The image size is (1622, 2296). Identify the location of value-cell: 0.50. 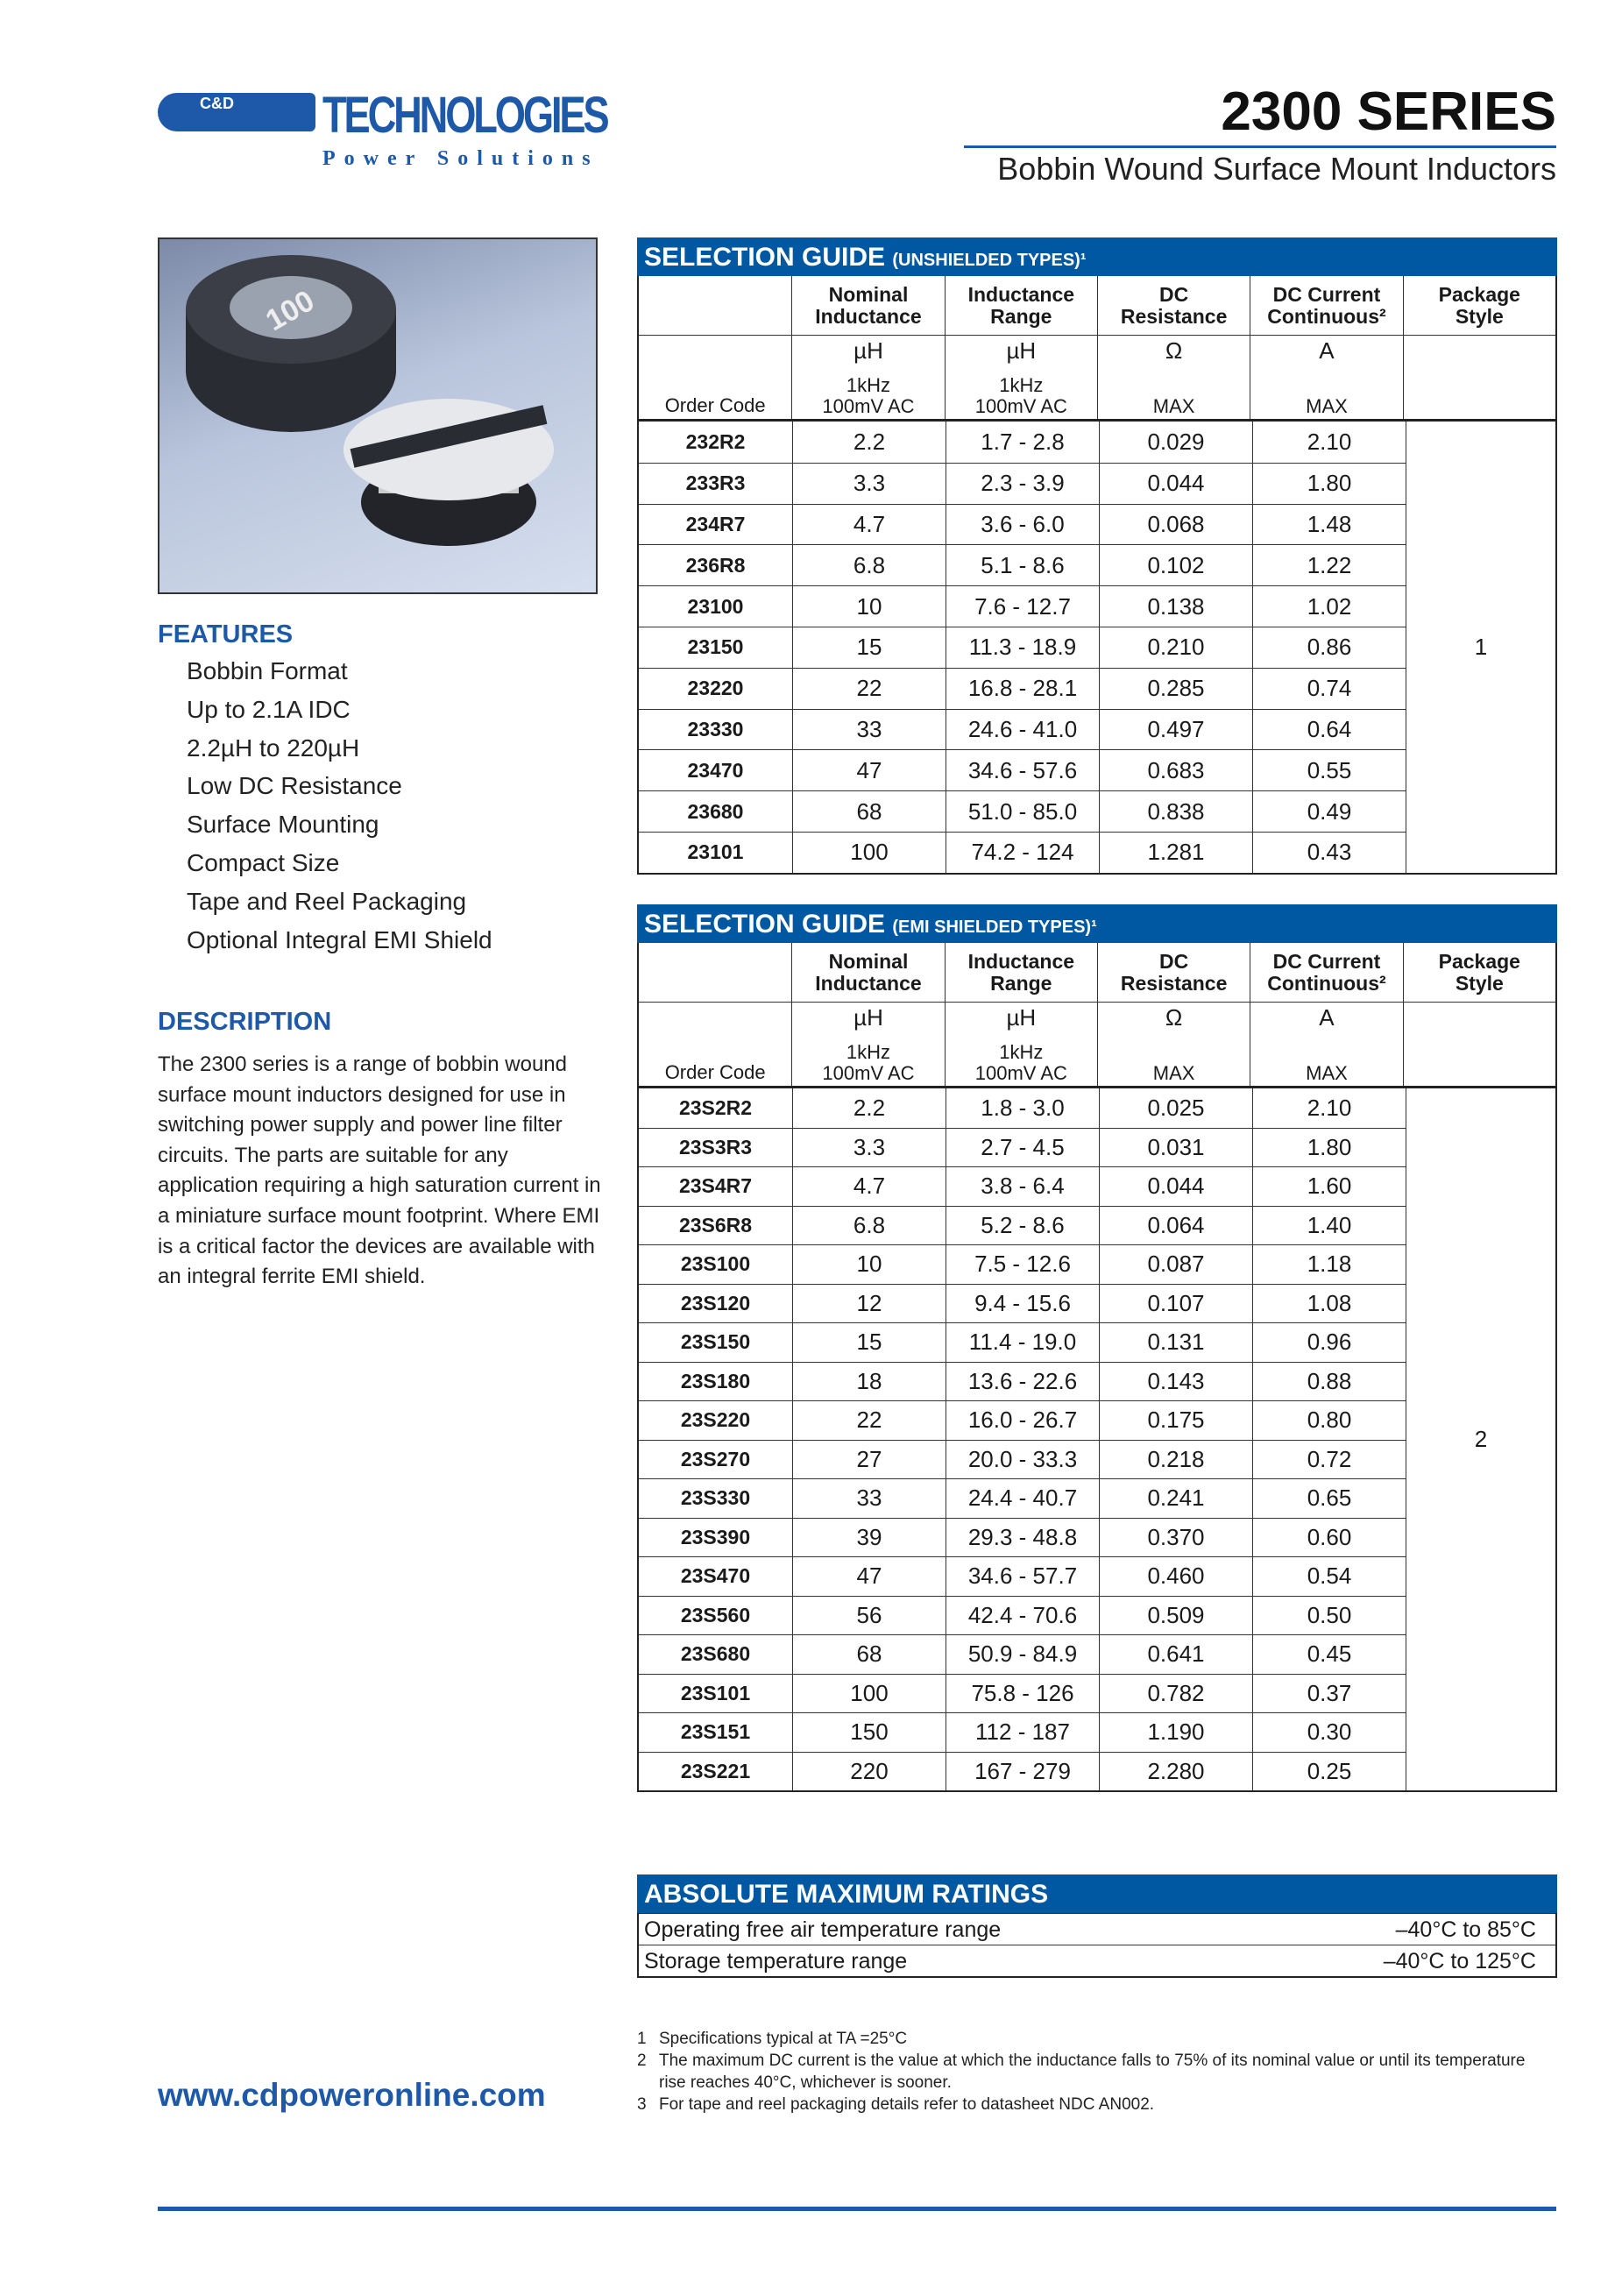
(1329, 1615).